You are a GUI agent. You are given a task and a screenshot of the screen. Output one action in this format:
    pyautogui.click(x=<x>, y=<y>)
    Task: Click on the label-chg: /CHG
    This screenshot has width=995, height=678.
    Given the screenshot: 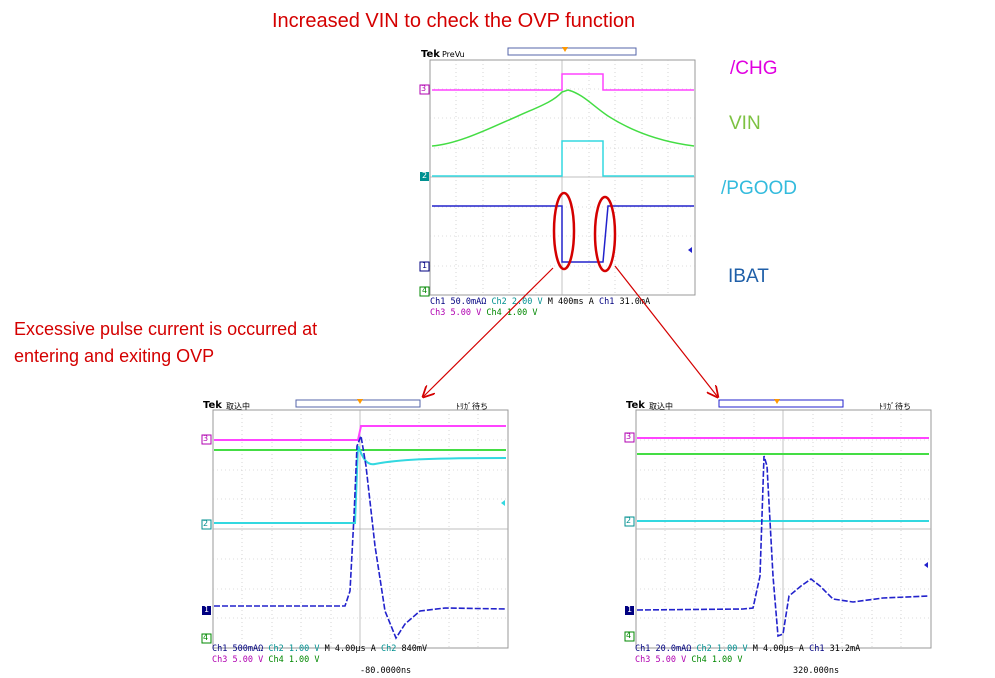 What is the action you would take?
    pyautogui.click(x=754, y=68)
    